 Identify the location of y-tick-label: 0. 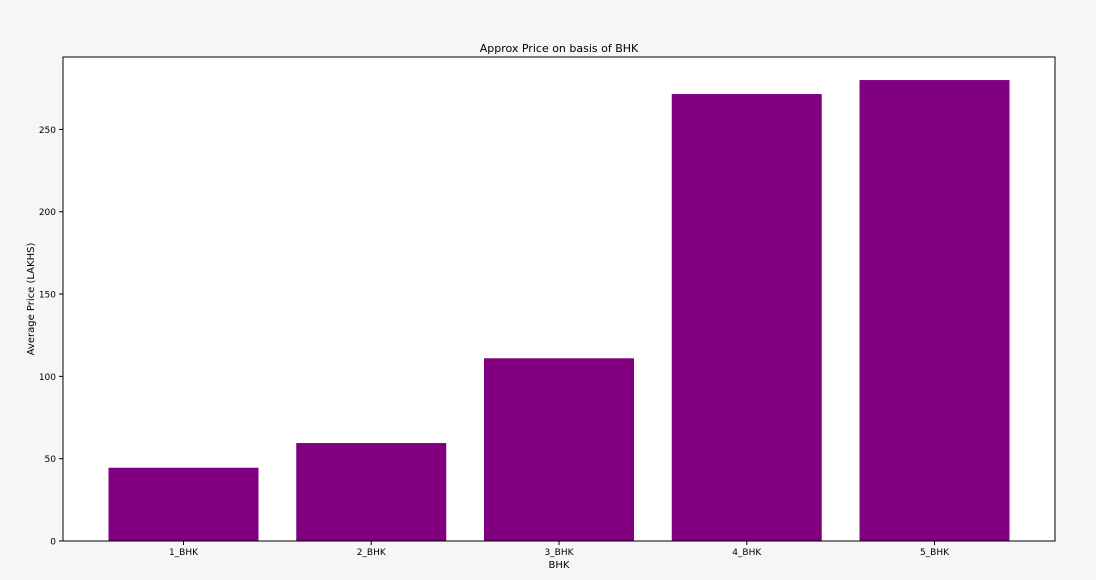
(53, 543).